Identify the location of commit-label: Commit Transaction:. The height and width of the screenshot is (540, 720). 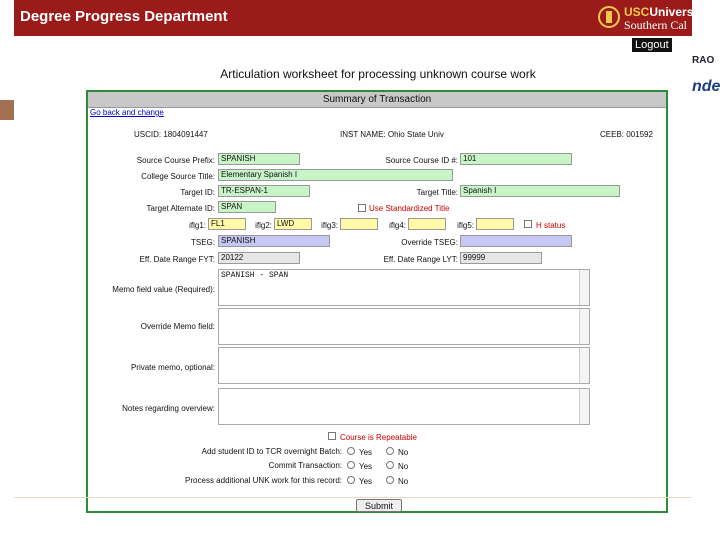
(305, 465).